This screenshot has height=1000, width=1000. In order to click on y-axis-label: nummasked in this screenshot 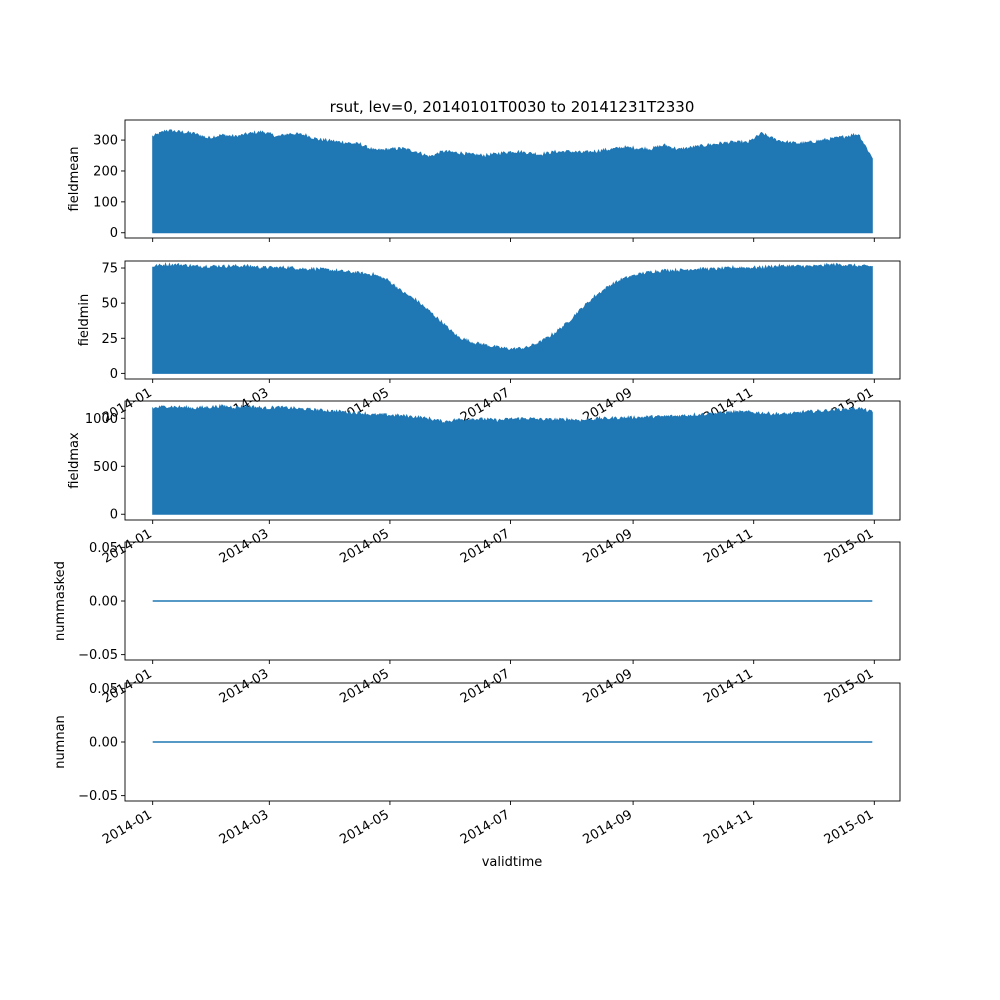, I will do `click(60, 601)`.